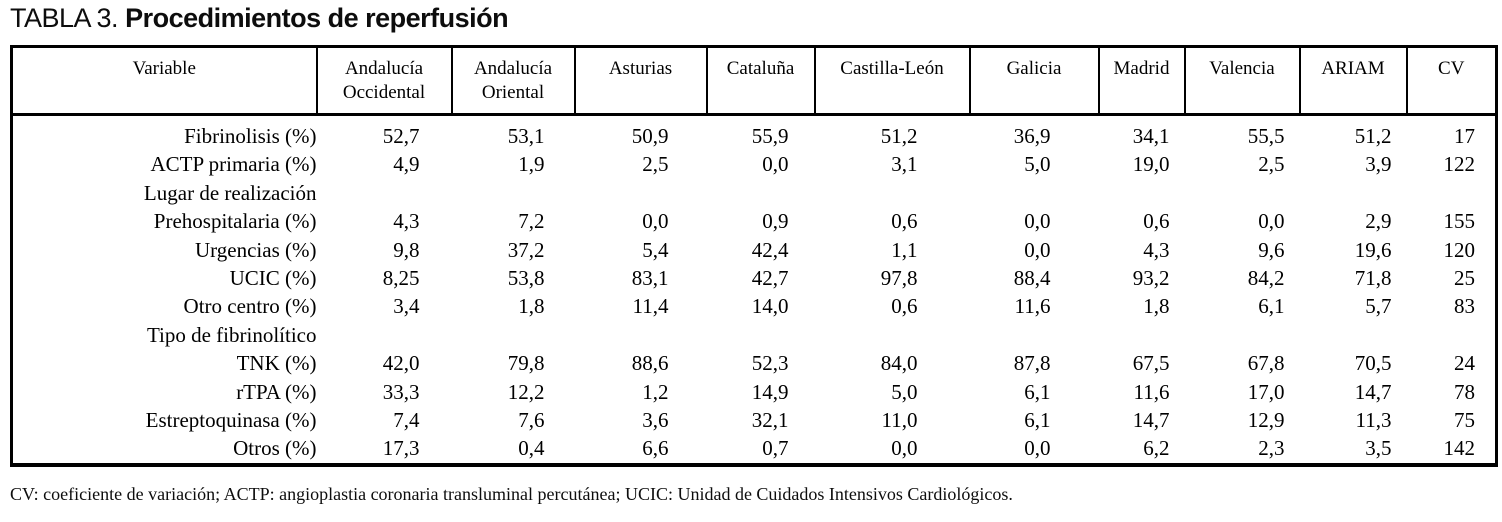 This screenshot has height=522, width=1502. Describe the element at coordinates (650, 306) in the screenshot. I see `table-cell: 11,4` at that location.